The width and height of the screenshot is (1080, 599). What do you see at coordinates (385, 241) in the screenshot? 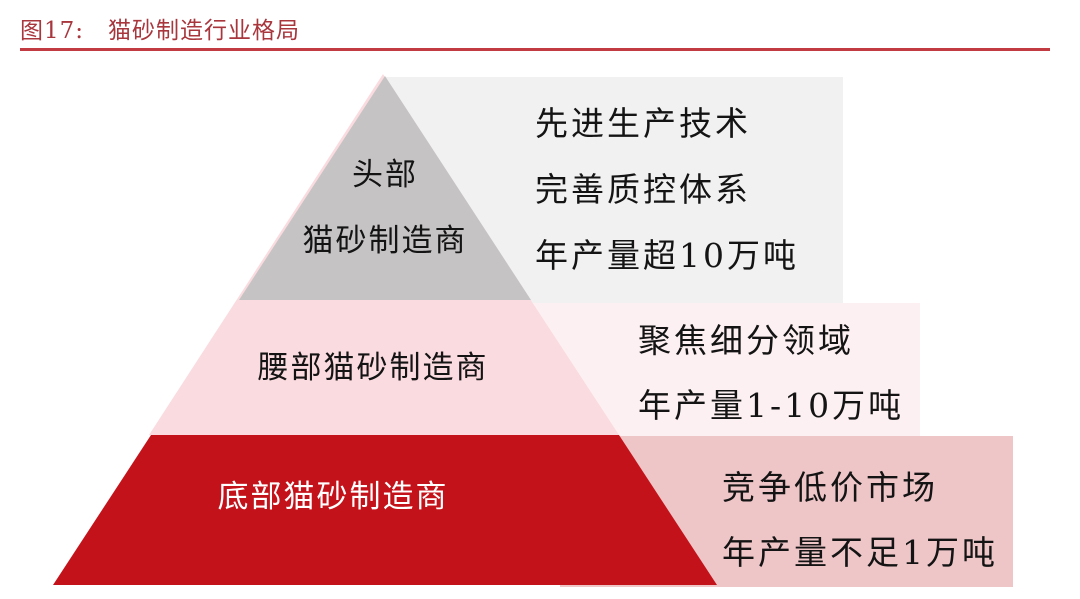
I see `tier-top-label-line-2: 猫砂制造商` at bounding box center [385, 241].